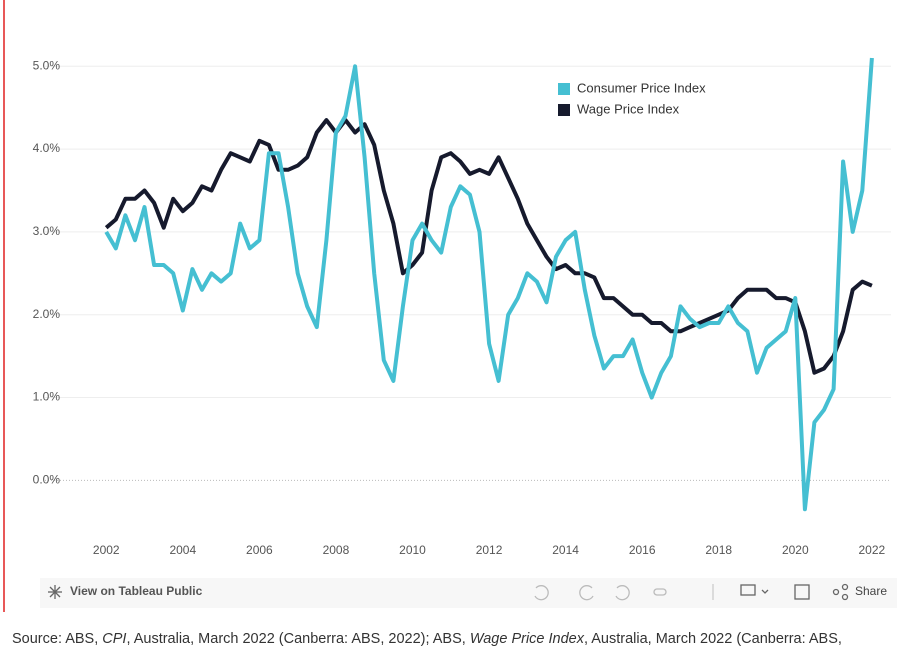 This screenshot has height=649, width=897. Describe the element at coordinates (336, 550) in the screenshot. I see `x-tick-label: 2008` at that location.